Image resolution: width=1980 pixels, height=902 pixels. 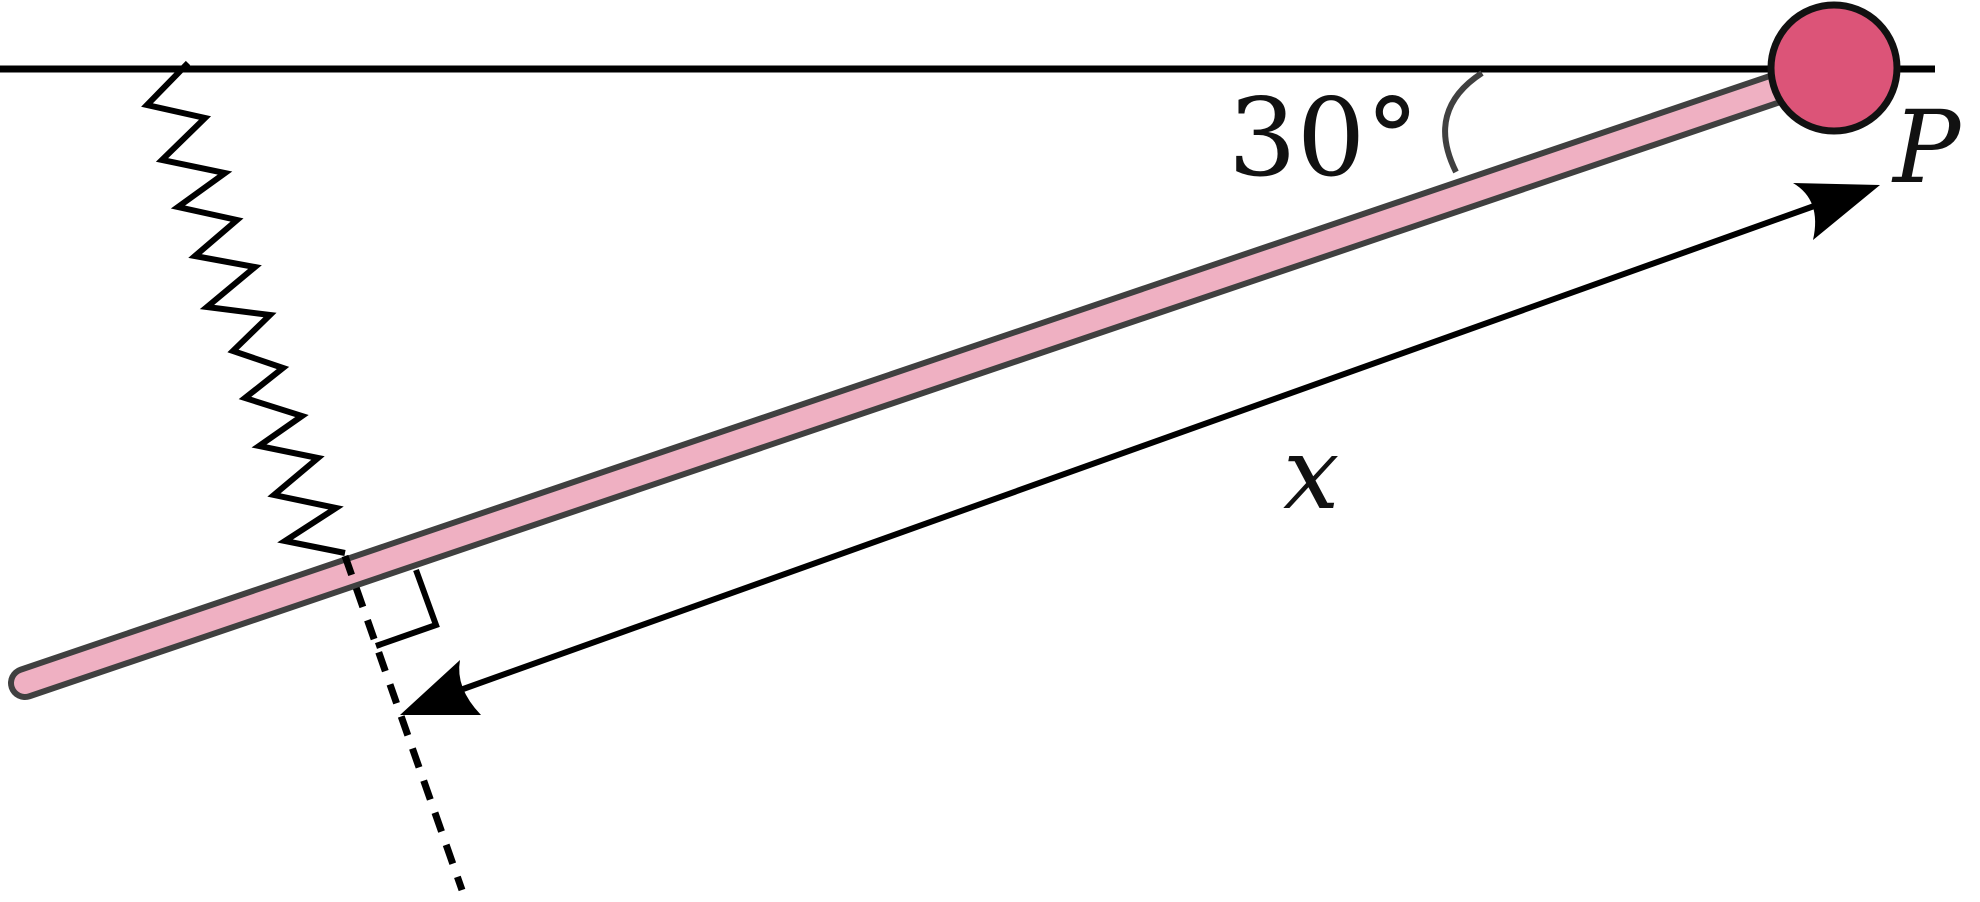 What do you see at coordinates (1311, 473) in the screenshot?
I see `distance-label: x` at bounding box center [1311, 473].